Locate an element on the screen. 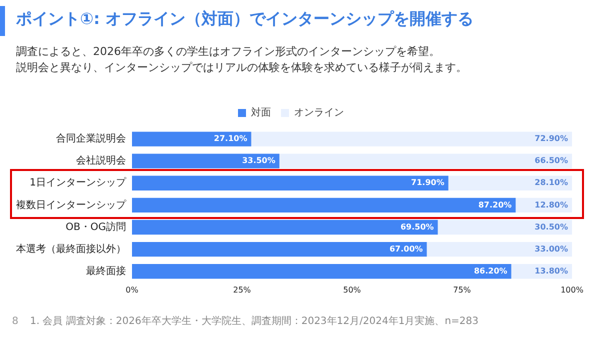  data-label: 71.90% is located at coordinates (427, 183).